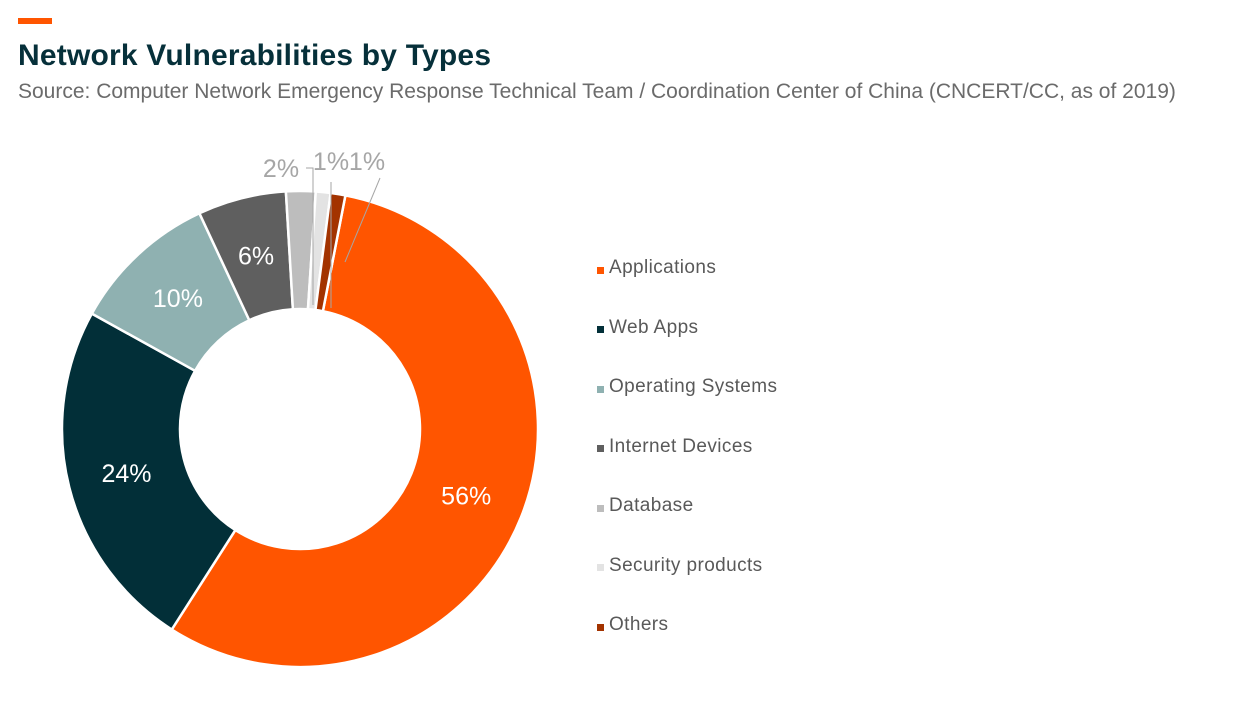 Image resolution: width=1240 pixels, height=725 pixels. I want to click on legend-item-internet-devices: Internet Devices, so click(675, 447).